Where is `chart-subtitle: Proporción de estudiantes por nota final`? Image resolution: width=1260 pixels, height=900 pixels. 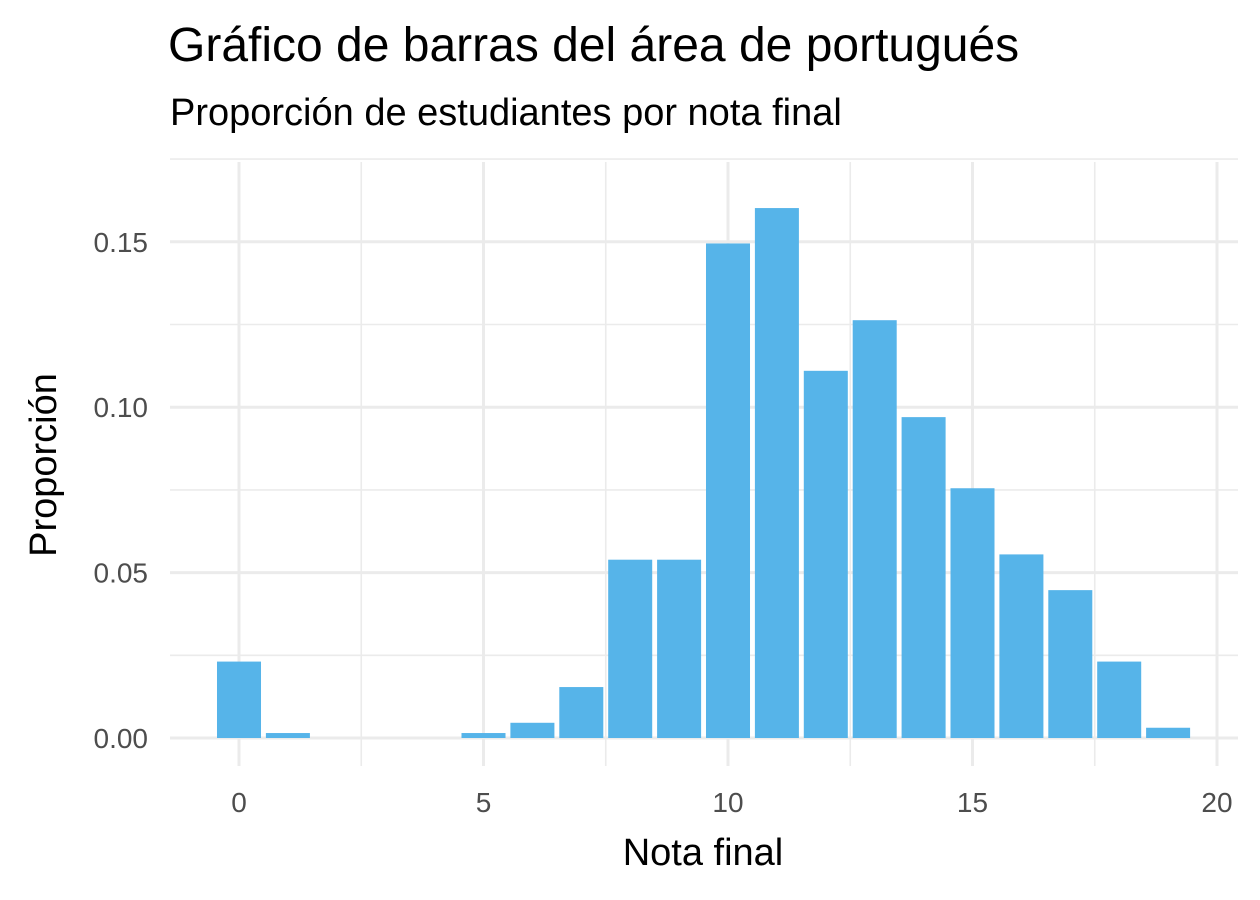
chart-subtitle: Proporción de estudiantes por nota final is located at coordinates (506, 113).